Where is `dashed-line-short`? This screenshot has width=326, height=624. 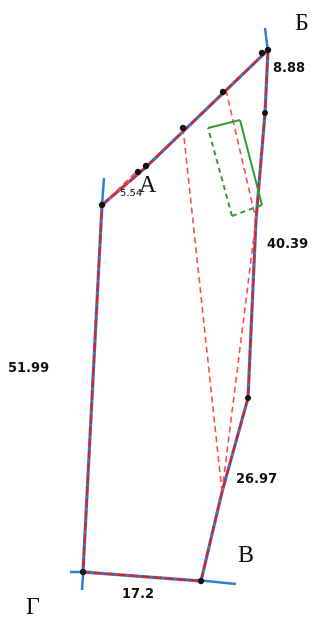
dashed-line-short is located at coordinates (119, 188).